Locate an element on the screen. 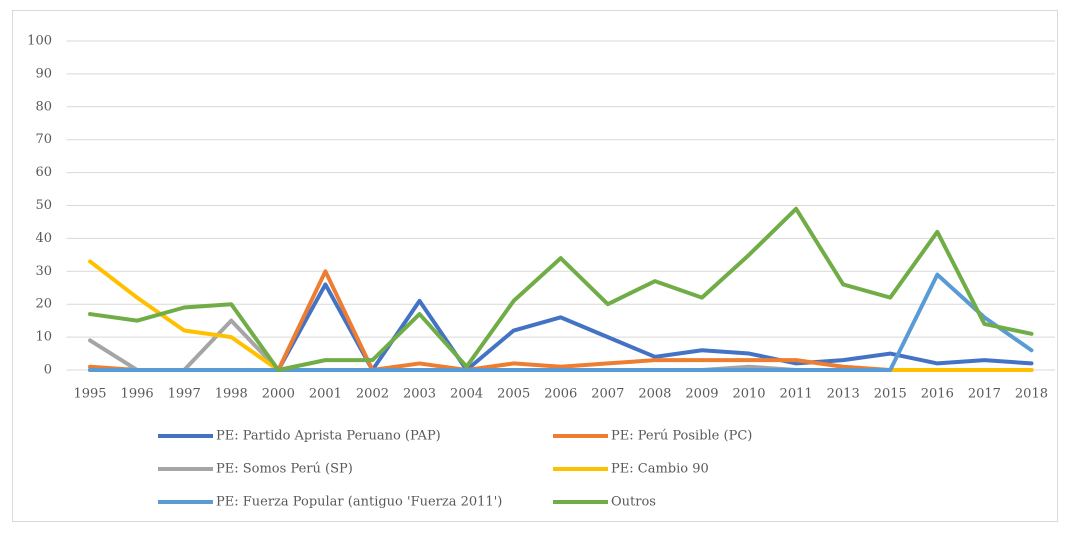  y-tick-label: 70 is located at coordinates (43, 139).